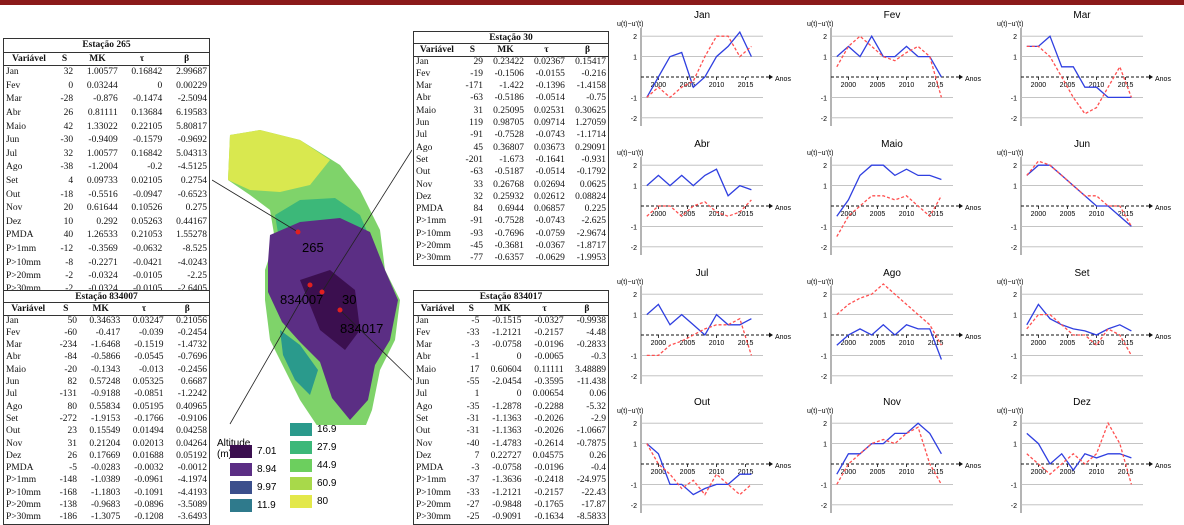  I want to click on cell: -0.3, so click(598, 357).